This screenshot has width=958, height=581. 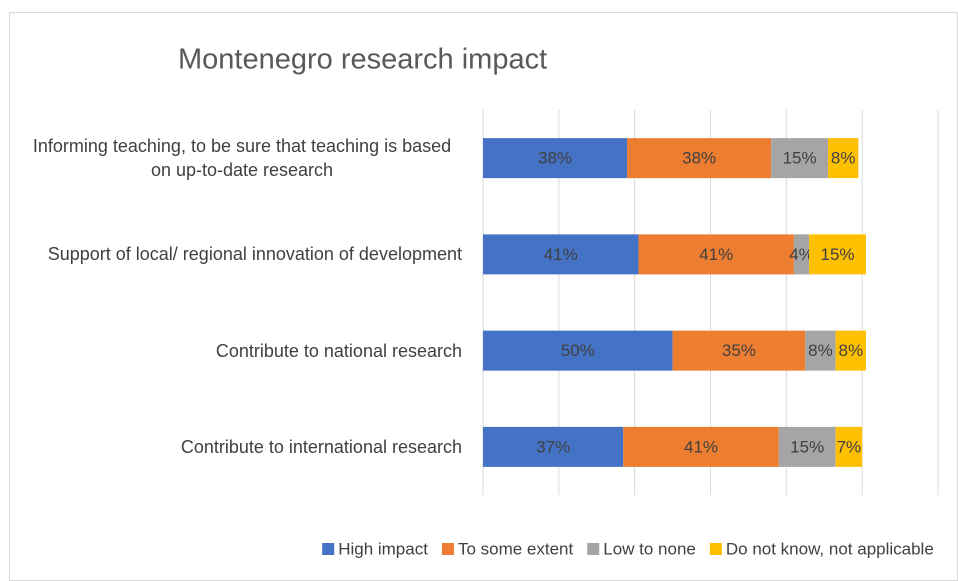 I want to click on legend-label: To some extent, so click(x=516, y=548).